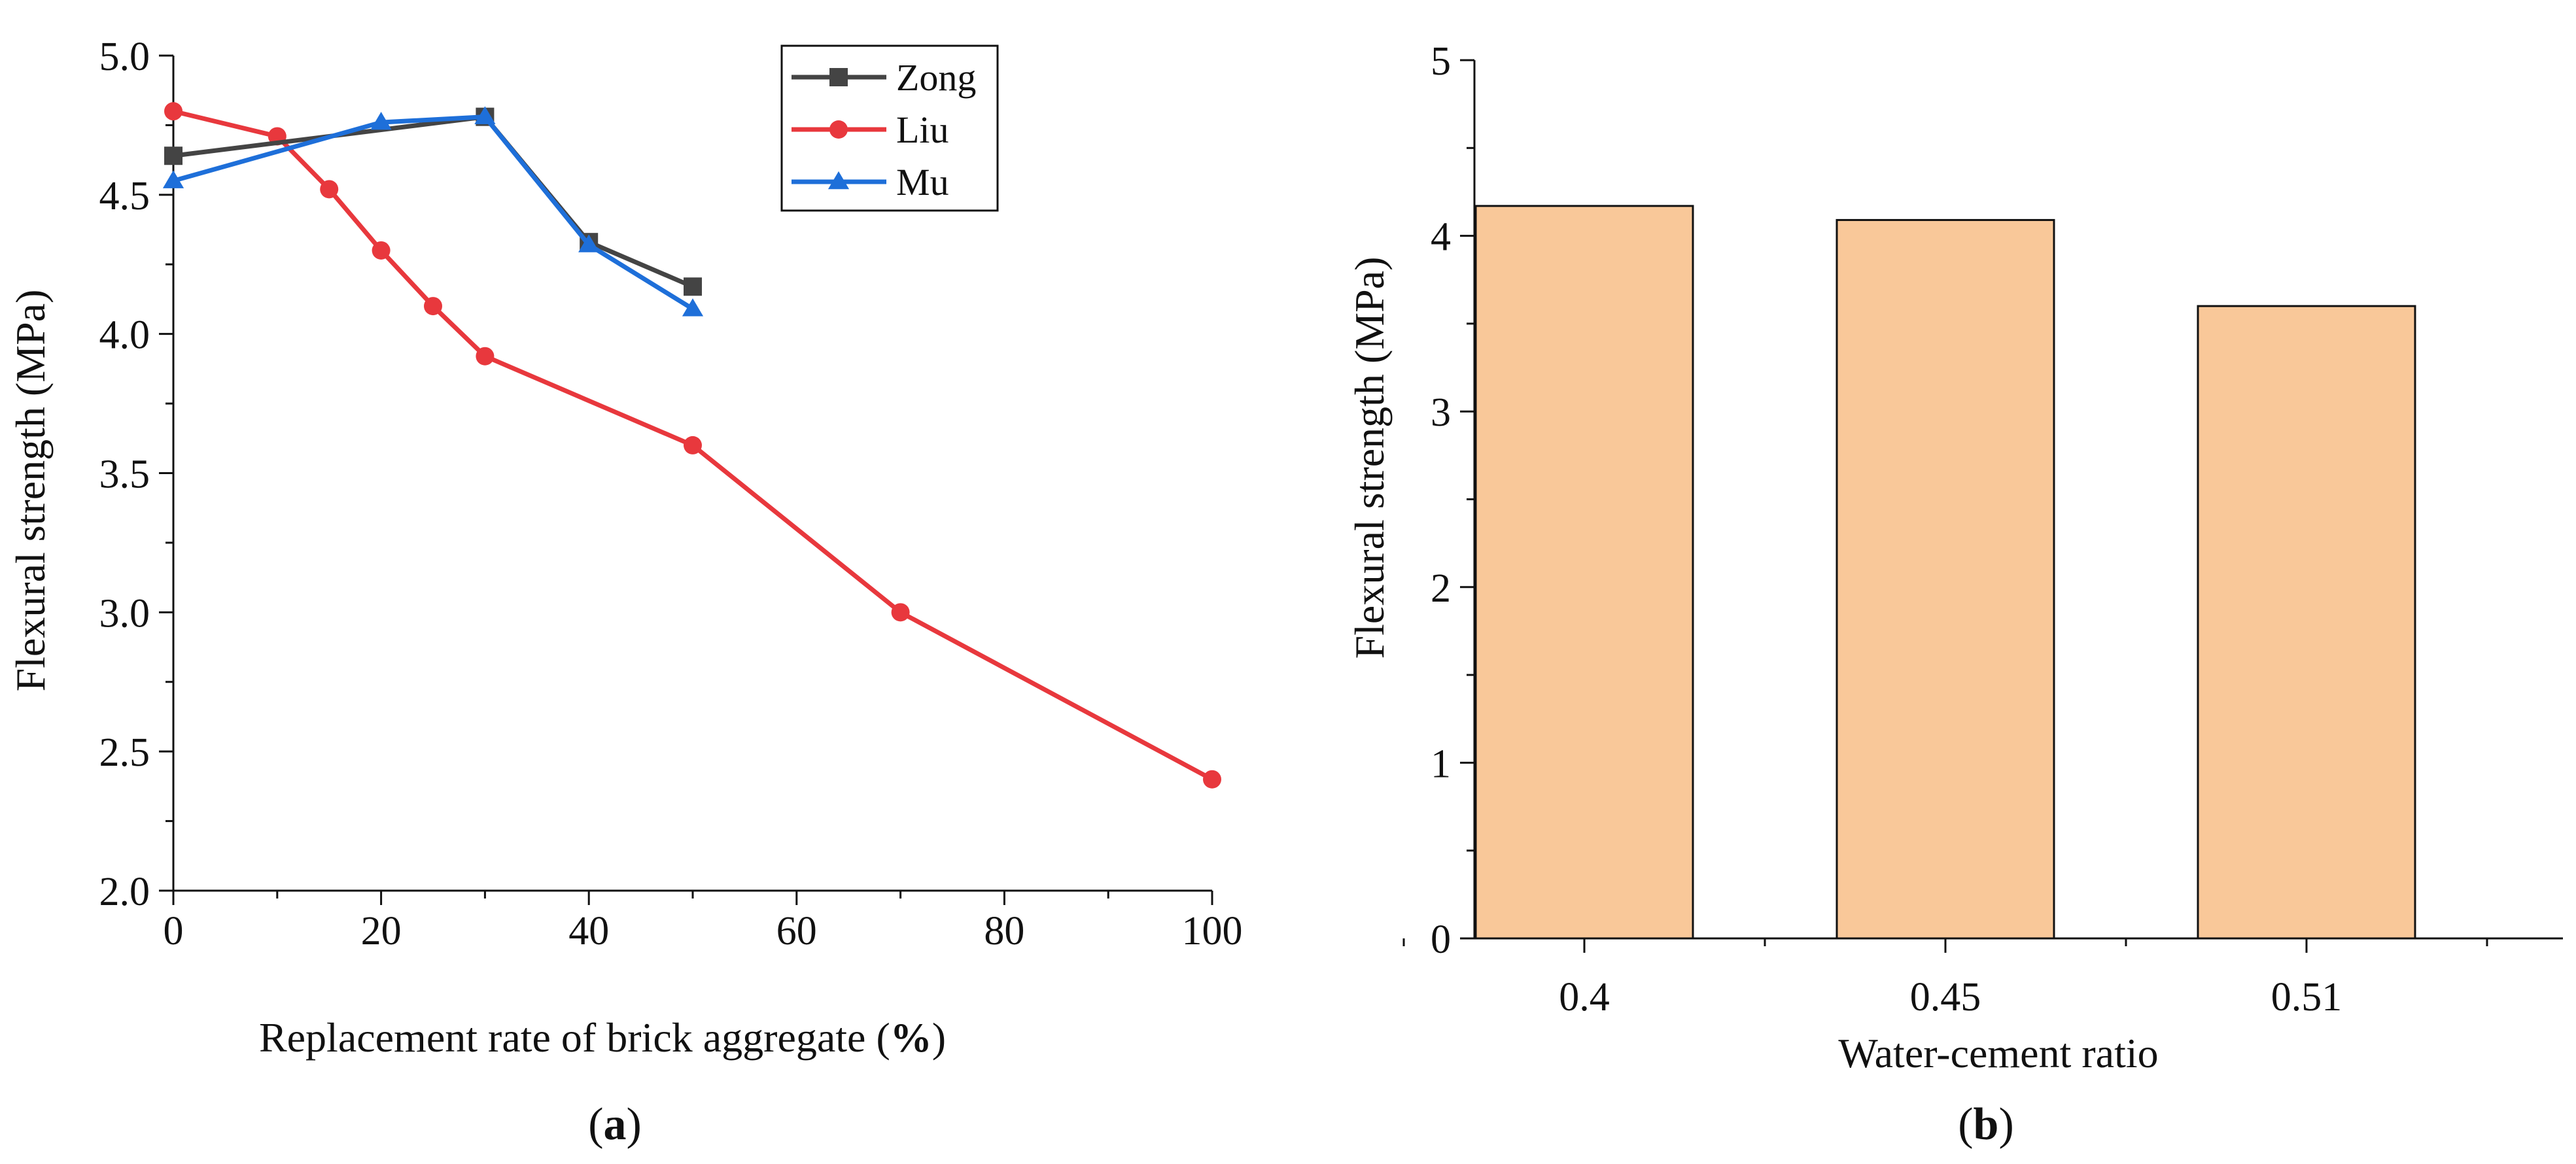 The image size is (2576, 1164). What do you see at coordinates (381, 931) in the screenshot?
I see `x-tick-label: 20` at bounding box center [381, 931].